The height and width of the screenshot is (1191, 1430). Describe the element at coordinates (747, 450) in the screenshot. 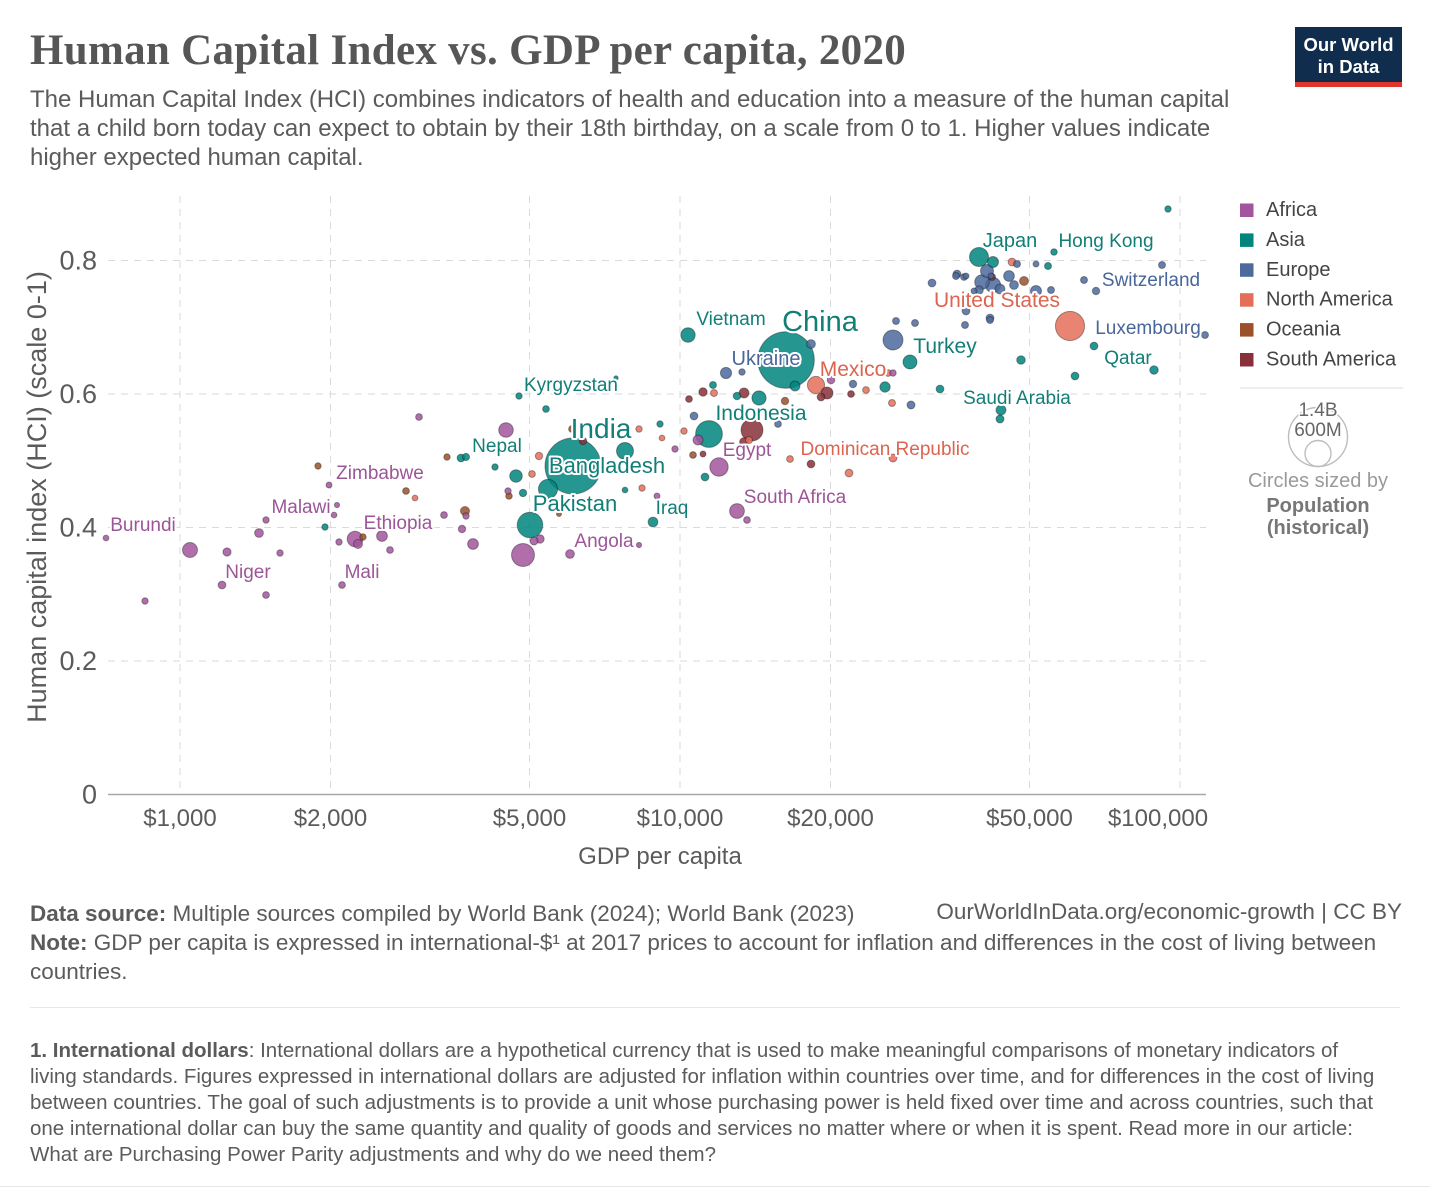

I see `svg-text: Egypt` at that location.